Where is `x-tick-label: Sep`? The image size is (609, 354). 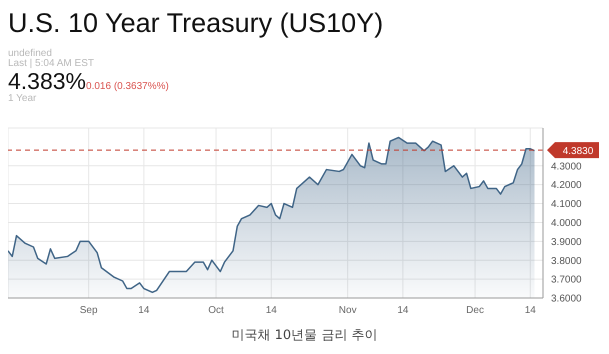
x-tick-label: Sep is located at coordinates (89, 310).